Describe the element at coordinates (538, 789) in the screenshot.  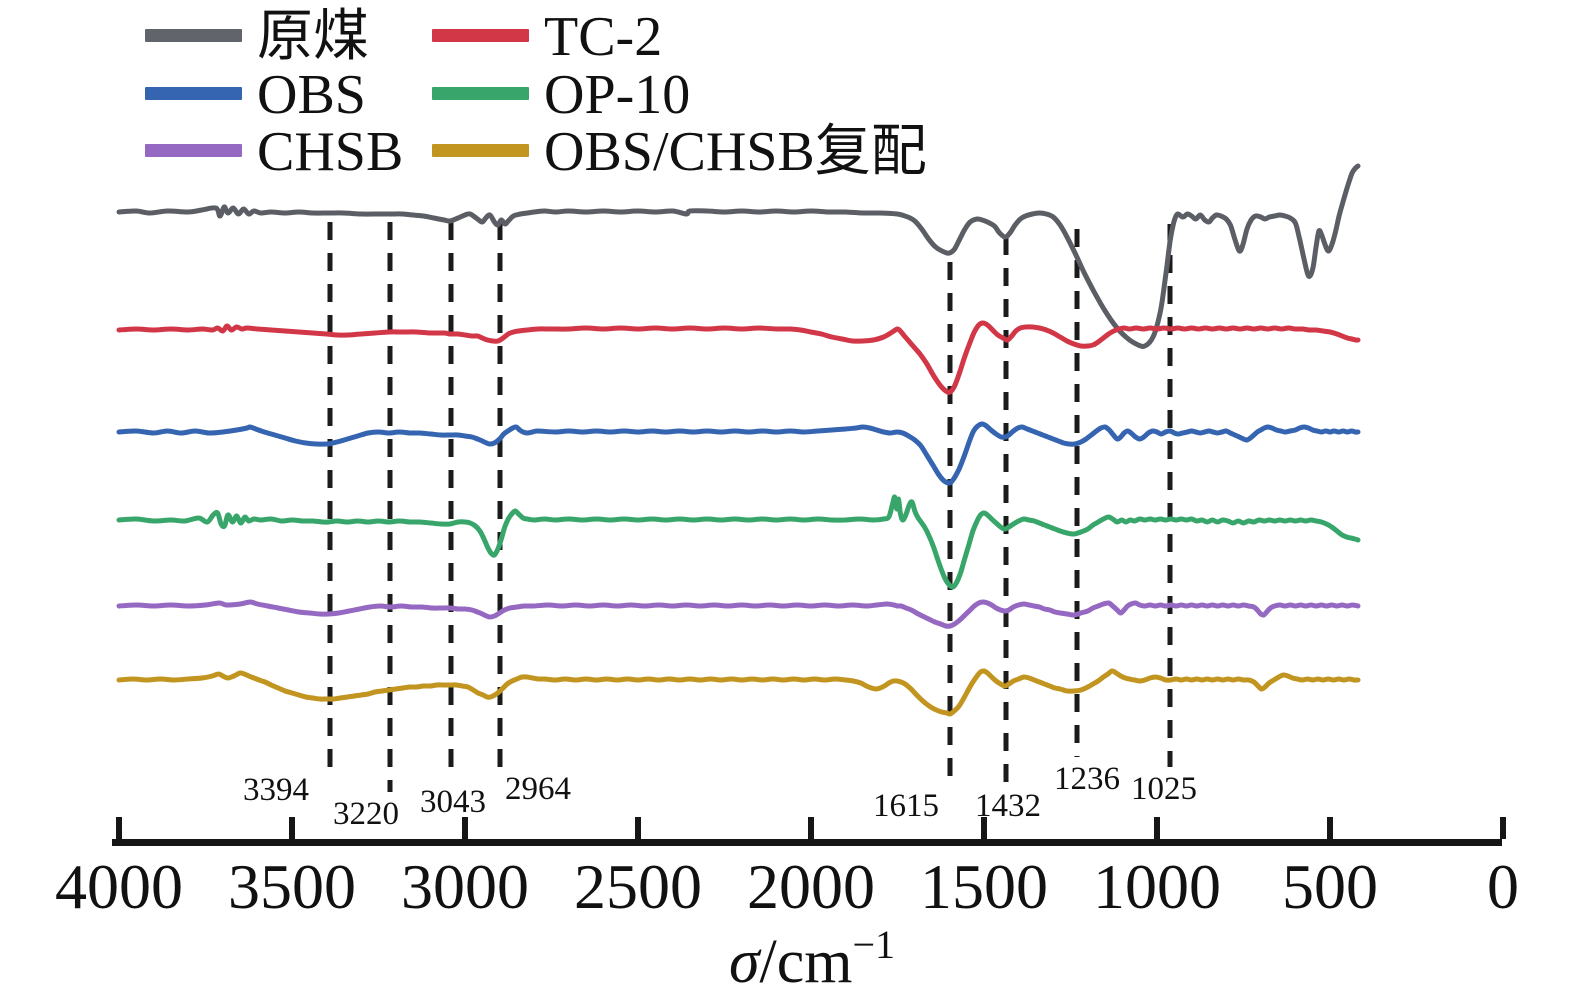
I see `peak-label-2964: 2964` at that location.